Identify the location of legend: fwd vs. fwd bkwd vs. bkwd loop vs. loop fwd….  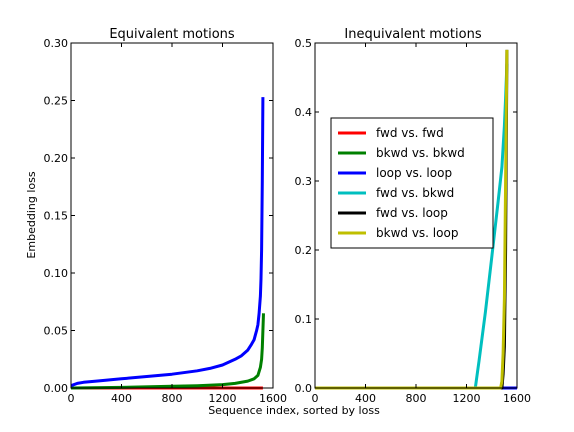
(412, 183).